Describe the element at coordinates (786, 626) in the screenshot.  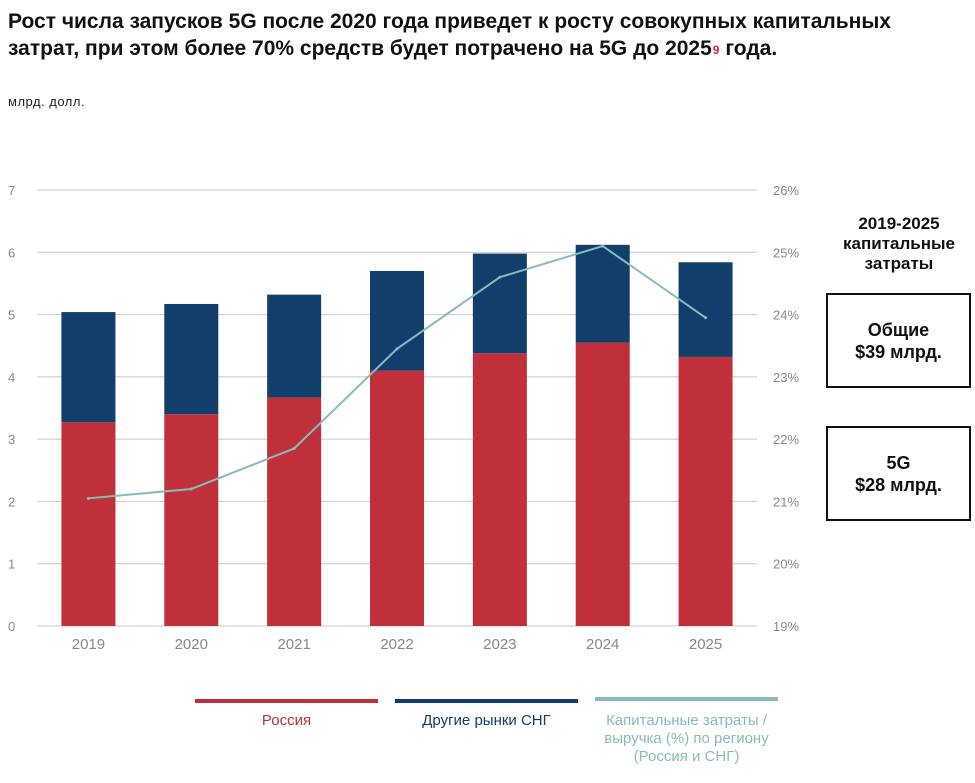
I see `y2-tick-label: 19%` at that location.